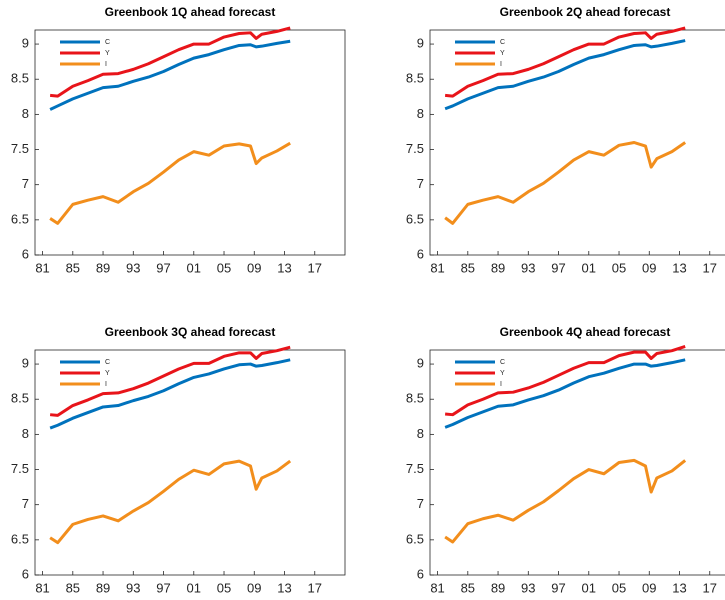  I want to click on chart-title: Greenbook 1Q ahead forecast, so click(190, 12).